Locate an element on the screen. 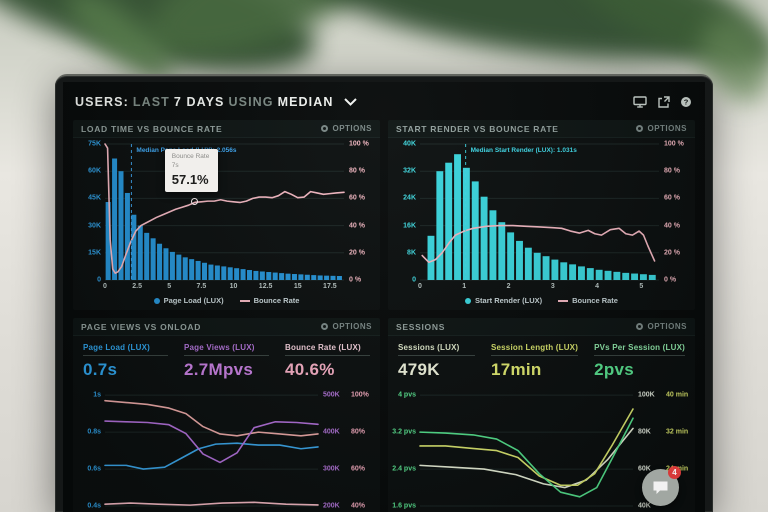 This screenshot has width=768, height=512. y-axis-label: 2.4 pvs is located at coordinates (404, 469).